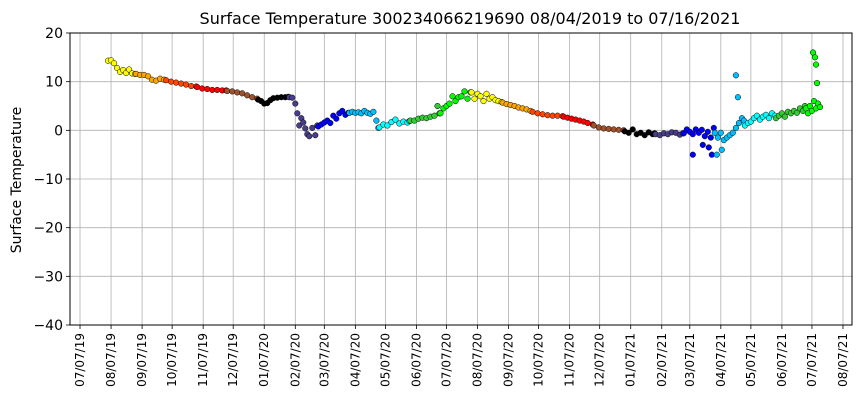 Image resolution: width=860 pixels, height=408 pixels. What do you see at coordinates (690, 360) in the screenshot?
I see `x-tick-label: 03/07/21` at bounding box center [690, 360].